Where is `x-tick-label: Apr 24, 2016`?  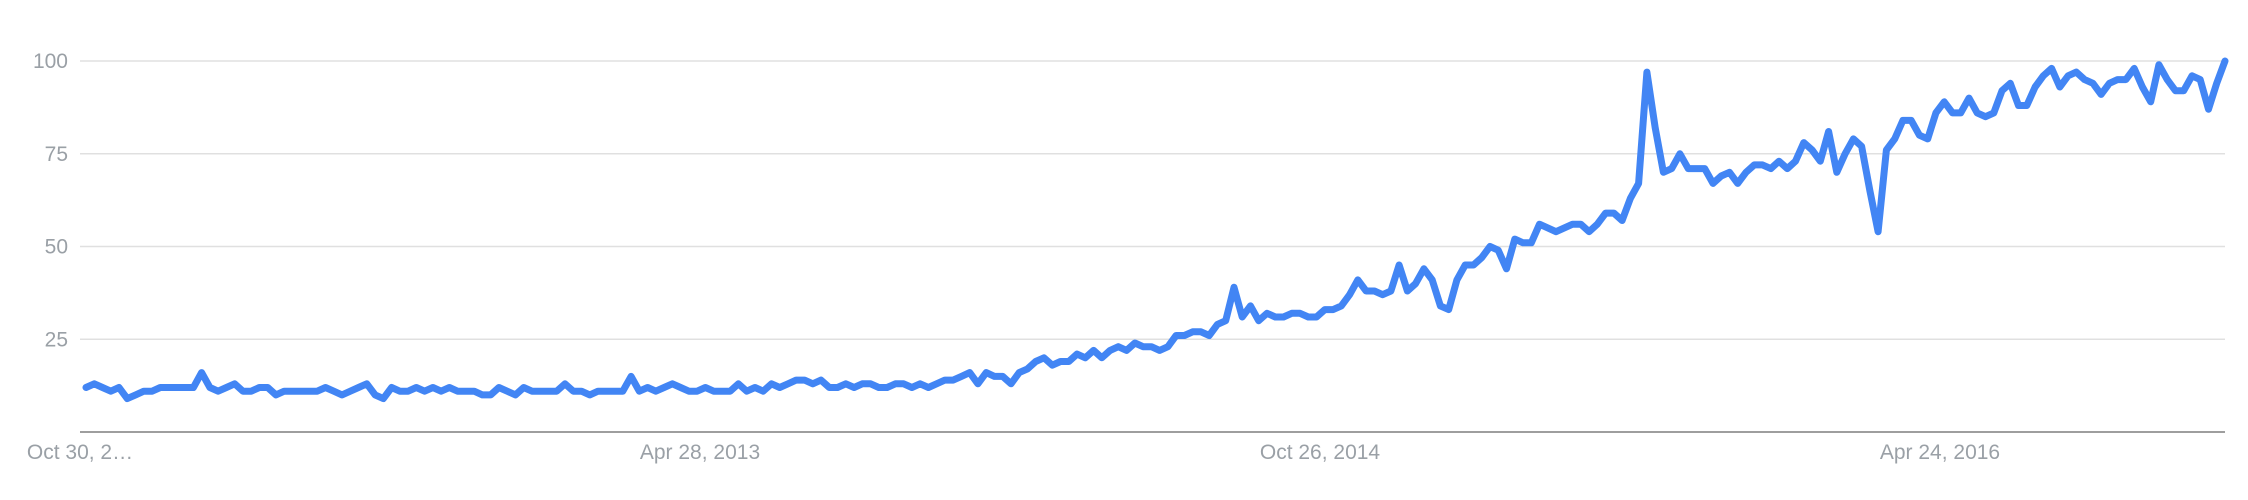
x-tick-label: Apr 24, 2016 is located at coordinates (1940, 452).